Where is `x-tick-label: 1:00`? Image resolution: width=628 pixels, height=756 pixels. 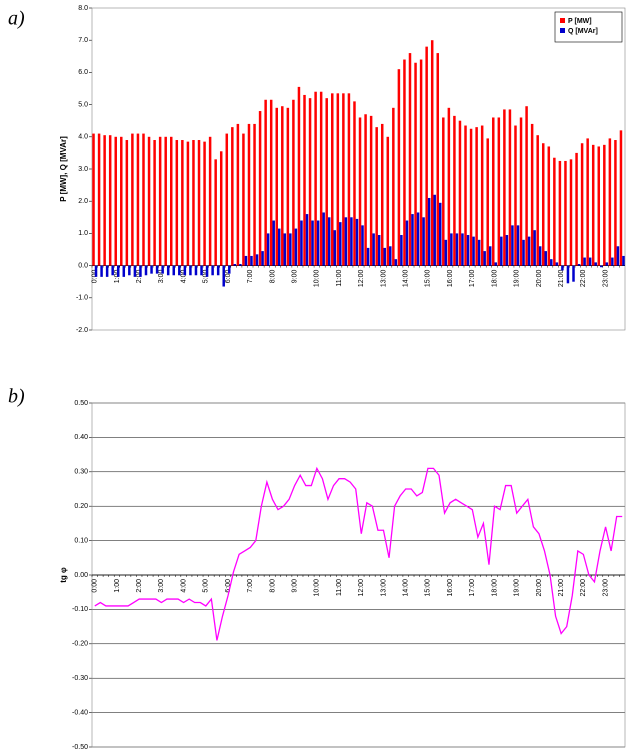
x-tick-label: 1:00 is located at coordinates (117, 586).